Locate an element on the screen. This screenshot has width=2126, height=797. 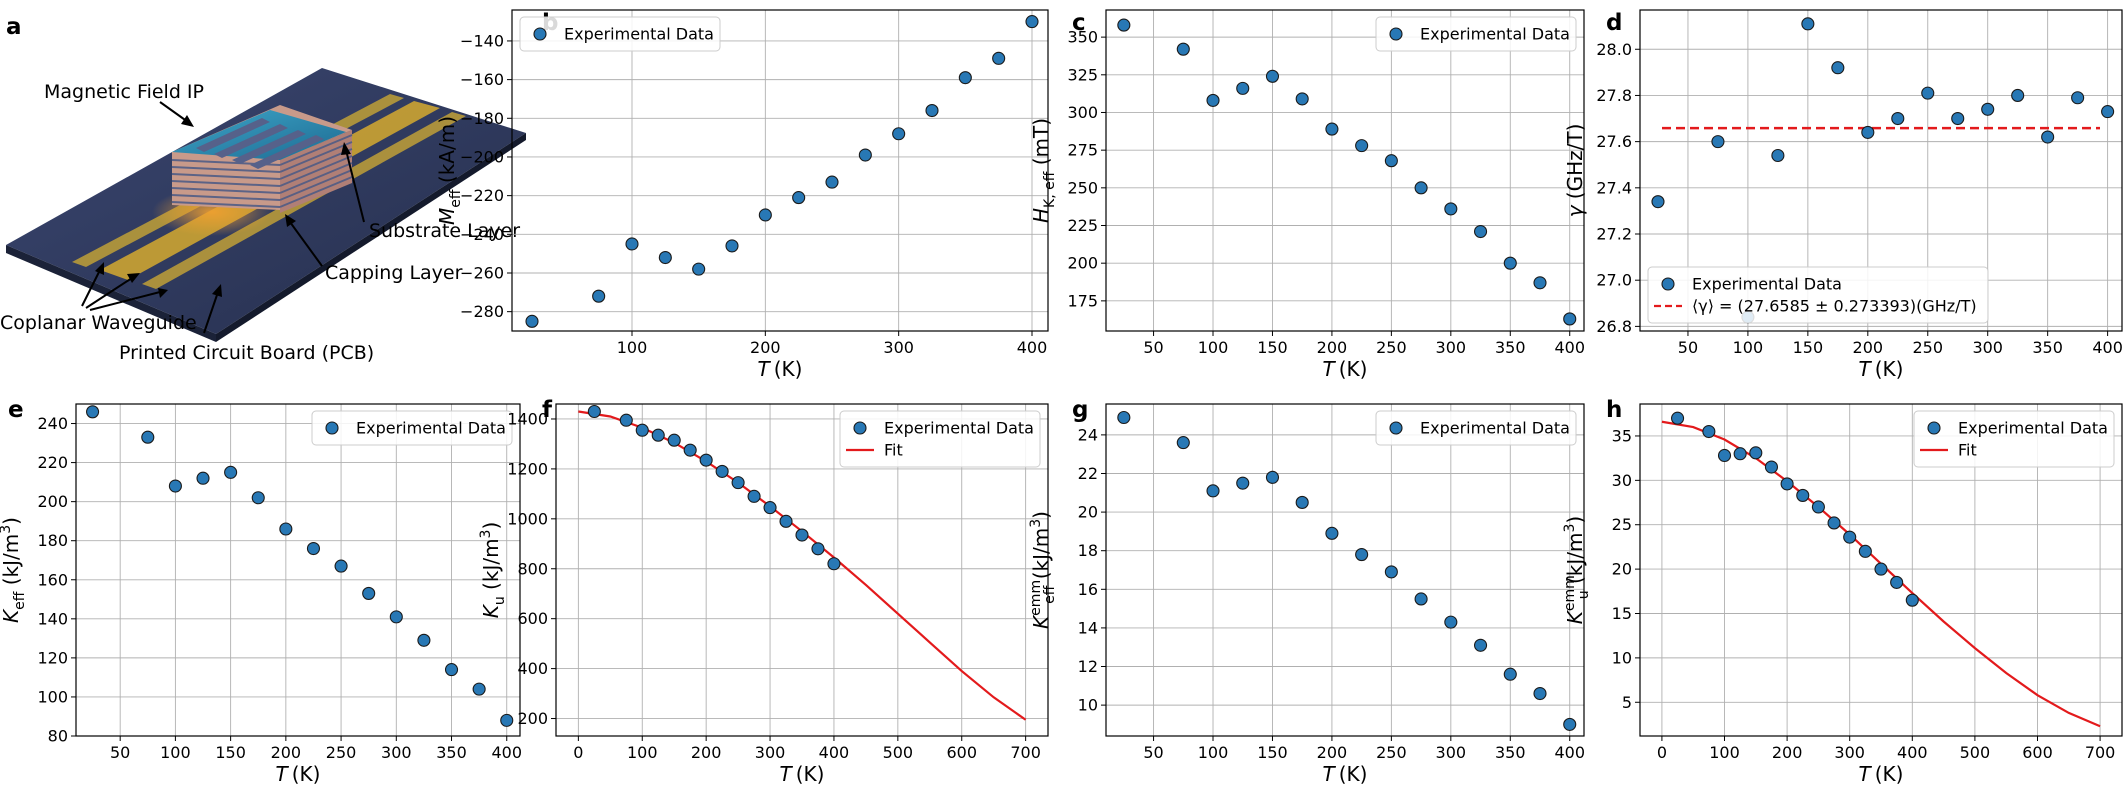
y-tick-label: 10 is located at coordinates (1622, 657).